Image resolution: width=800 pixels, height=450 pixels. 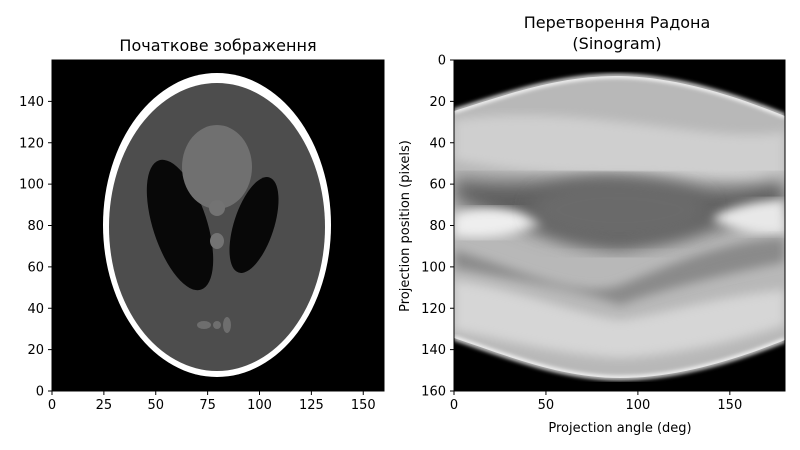 I want to click on phantom-title: Початкове зображення, so click(x=217, y=45).